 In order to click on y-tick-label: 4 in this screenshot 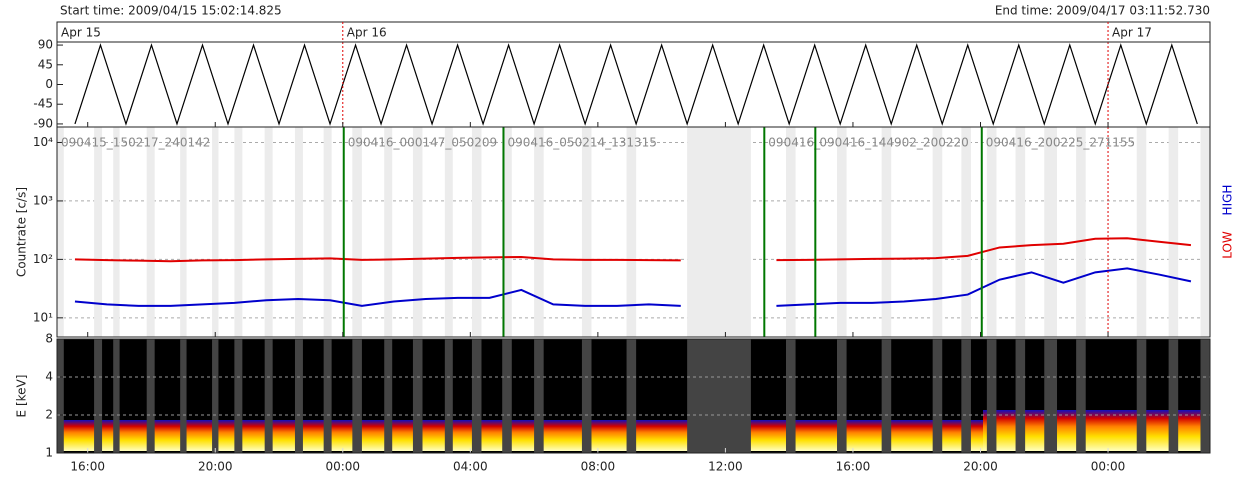, I will do `click(49, 377)`.